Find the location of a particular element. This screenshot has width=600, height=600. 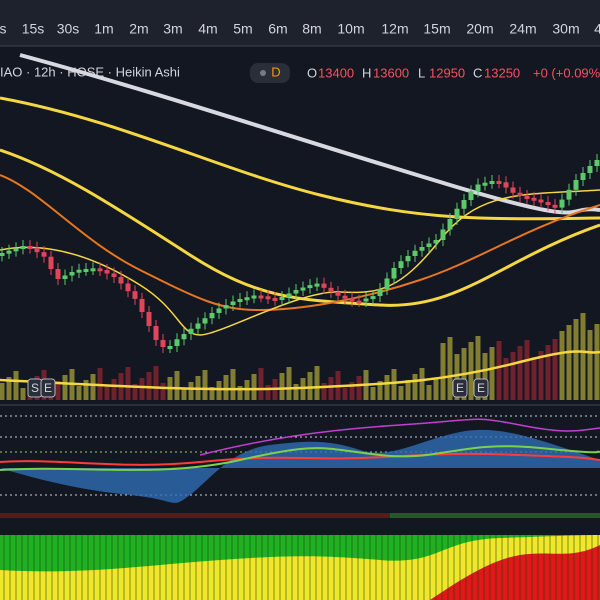

ohlc-value: 13250 is located at coordinates (502, 72).